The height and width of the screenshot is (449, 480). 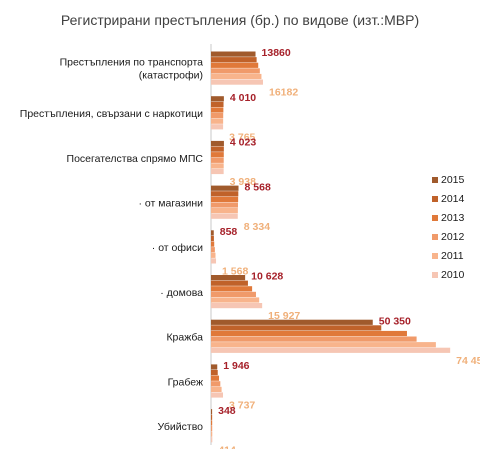 I want to click on value-label-2010-6: 74 452, so click(x=468, y=361).